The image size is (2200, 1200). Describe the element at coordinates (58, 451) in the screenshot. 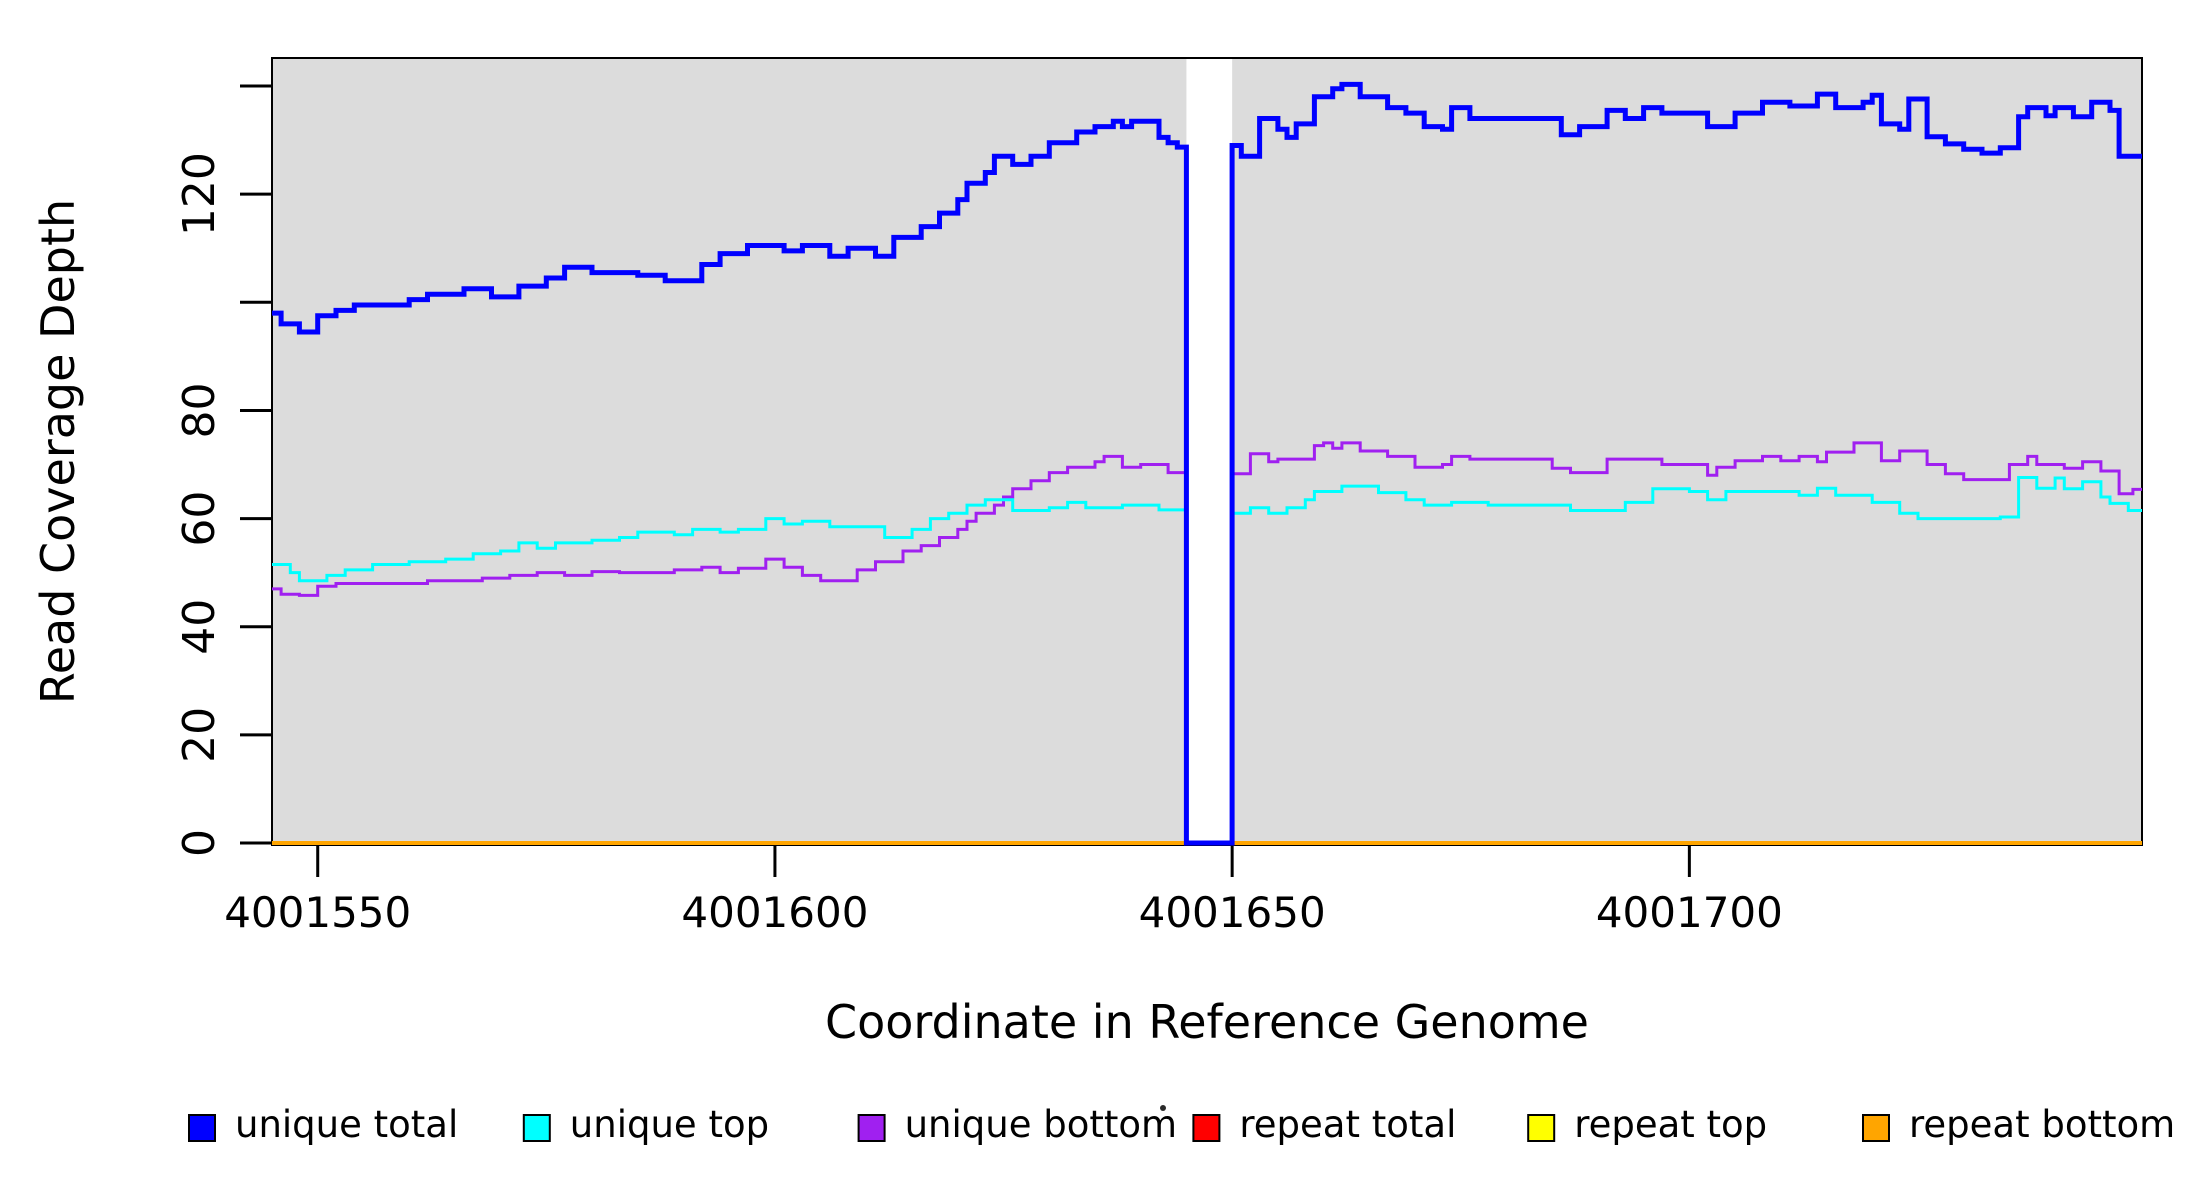

I see `y-axis-title: Read Coverage Depth` at that location.